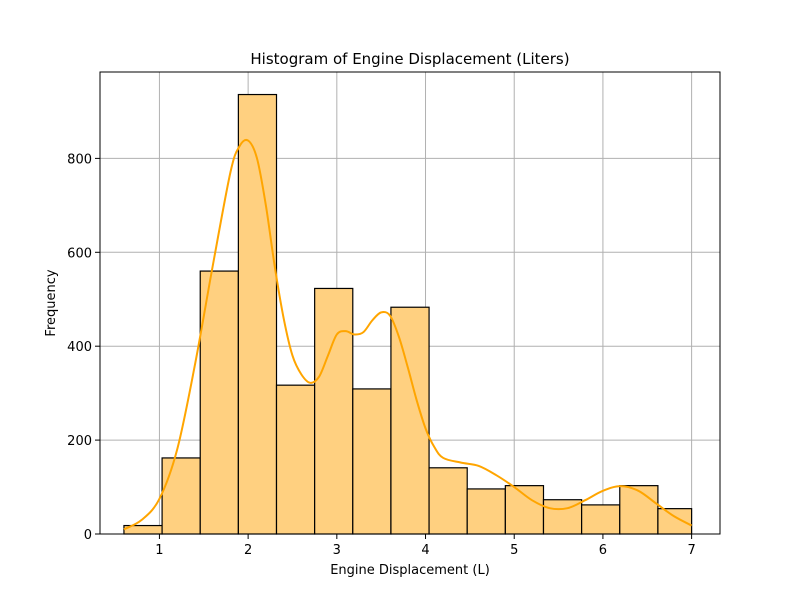 Image resolution: width=800 pixels, height=600 pixels. Describe the element at coordinates (159, 550) in the screenshot. I see `x-tick-label: 1` at that location.